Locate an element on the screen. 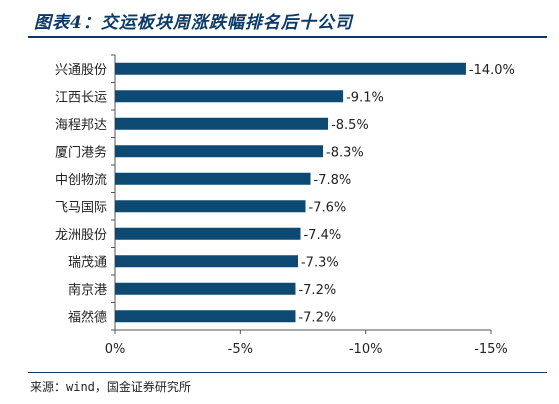 Image resolution: width=559 pixels, height=404 pixels. x-tick-label: -15% is located at coordinates (491, 349).